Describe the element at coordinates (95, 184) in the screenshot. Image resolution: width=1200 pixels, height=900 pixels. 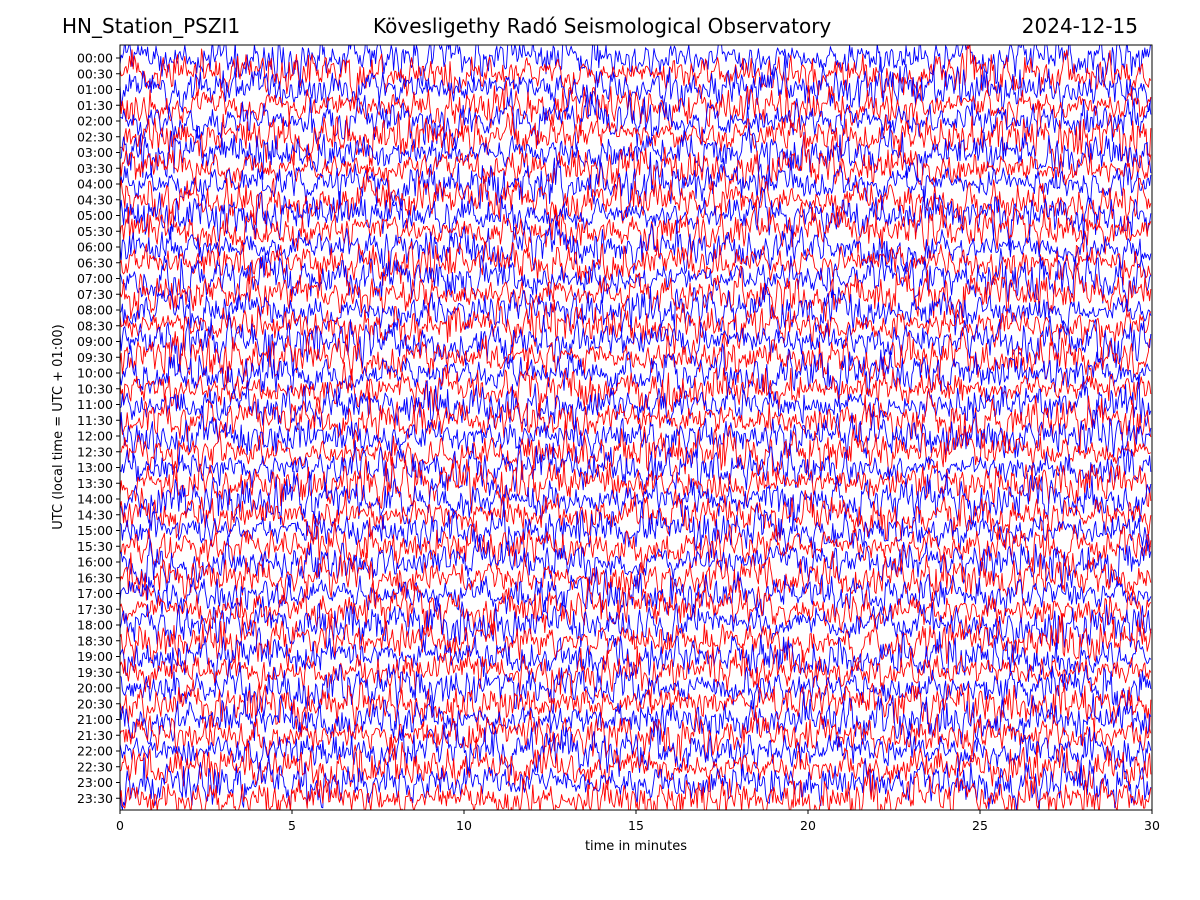
I see `y-tick-label: 04:00` at that location.